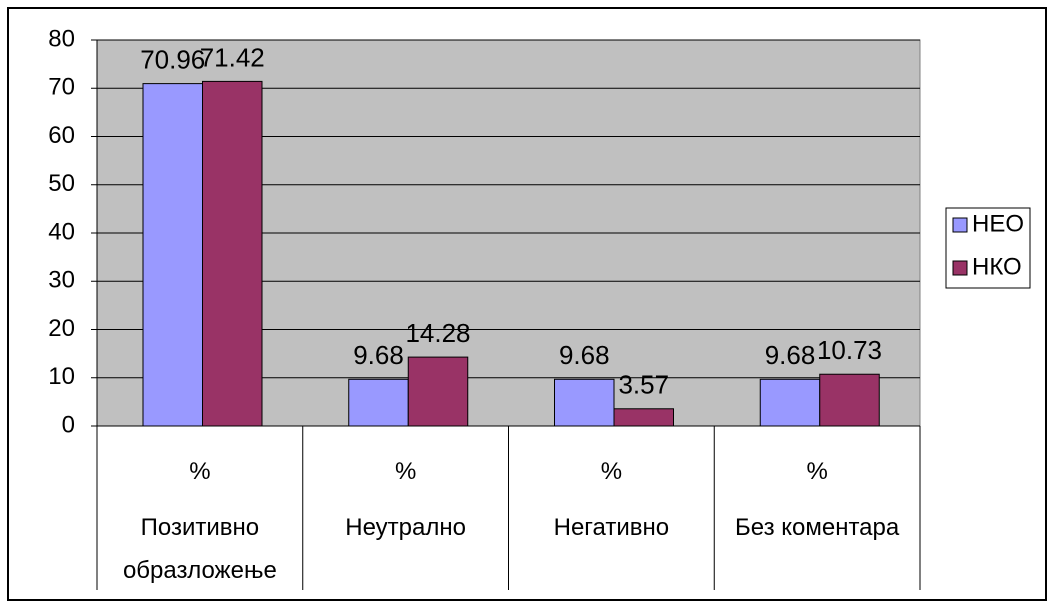 This screenshot has height=609, width=1054. I want to click on value-label: 71.42, so click(232, 57).